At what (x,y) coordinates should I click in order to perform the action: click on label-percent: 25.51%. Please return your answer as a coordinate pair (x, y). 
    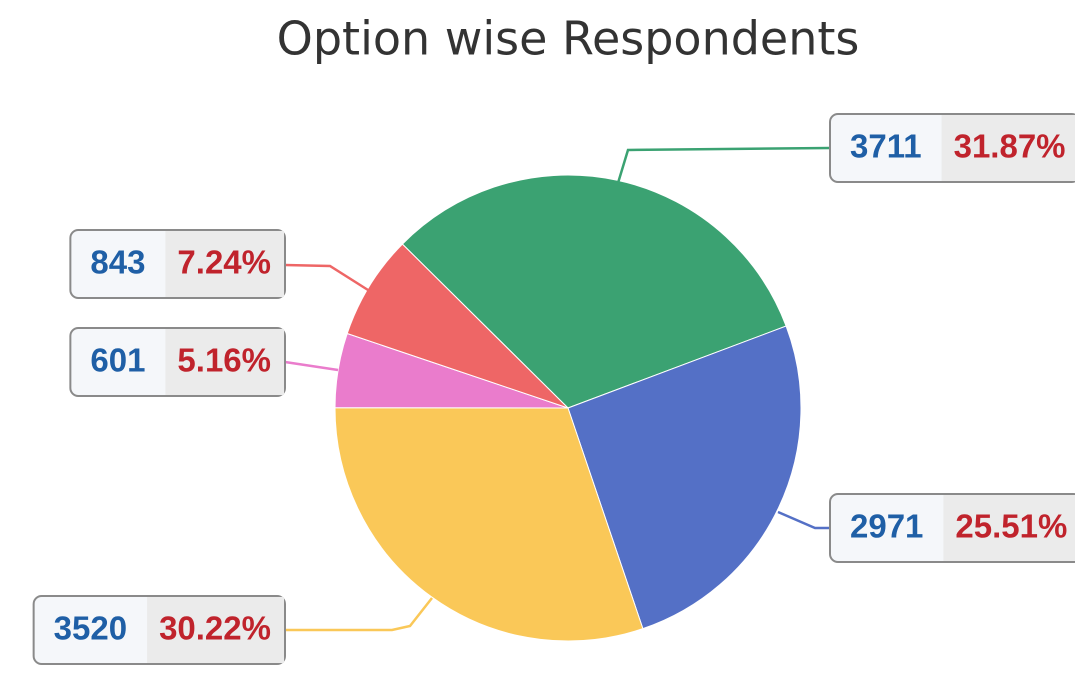
    Looking at the image, I should click on (1011, 526).